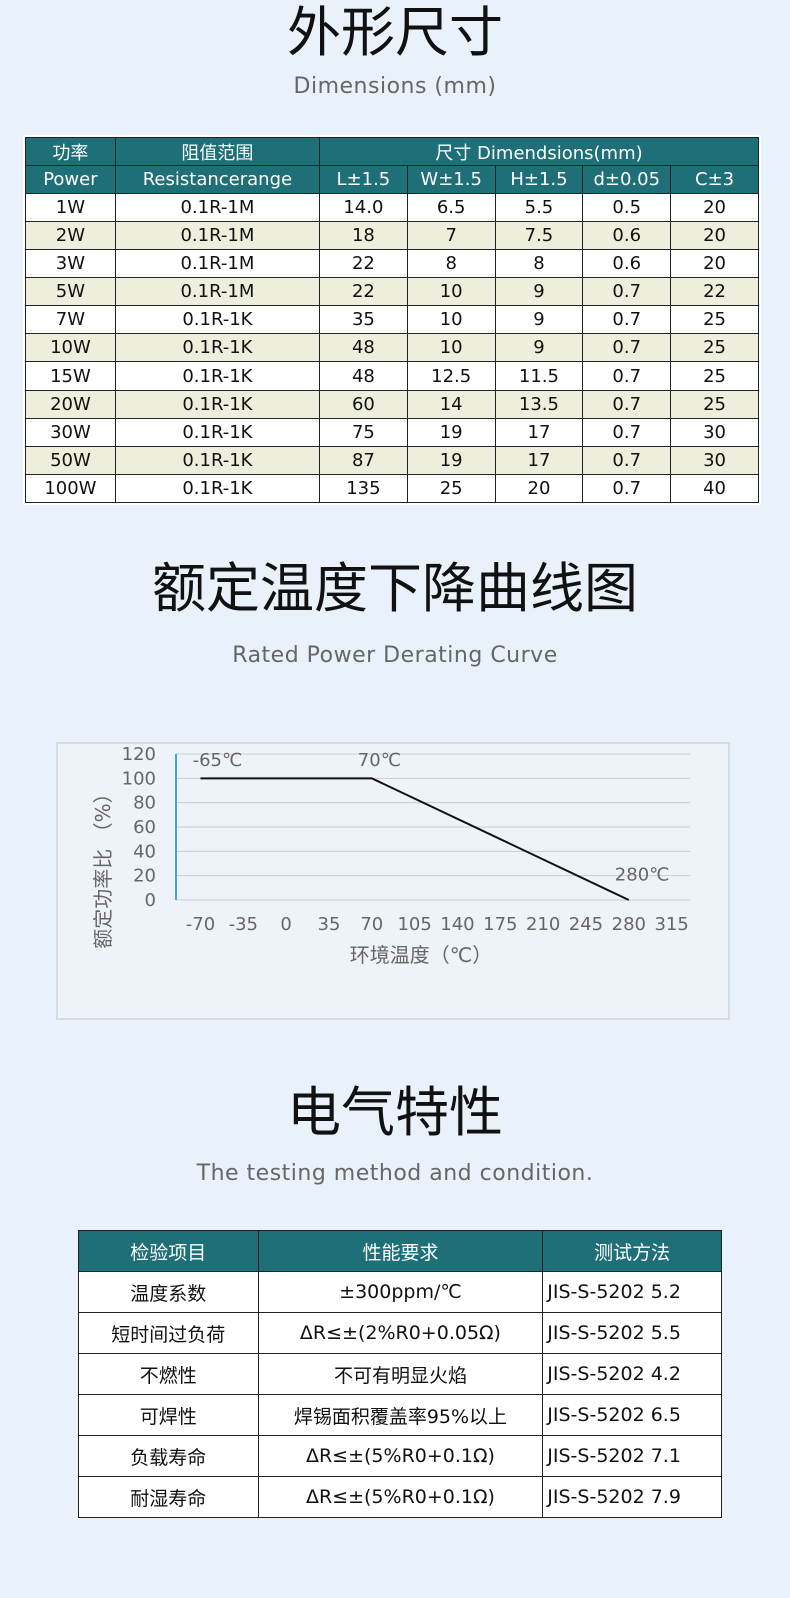  I want to click on table-row: 耐湿寿命 ΔR≤±(5%R0+0.1Ω) JIS-S-5202 7.9, so click(400, 1497).